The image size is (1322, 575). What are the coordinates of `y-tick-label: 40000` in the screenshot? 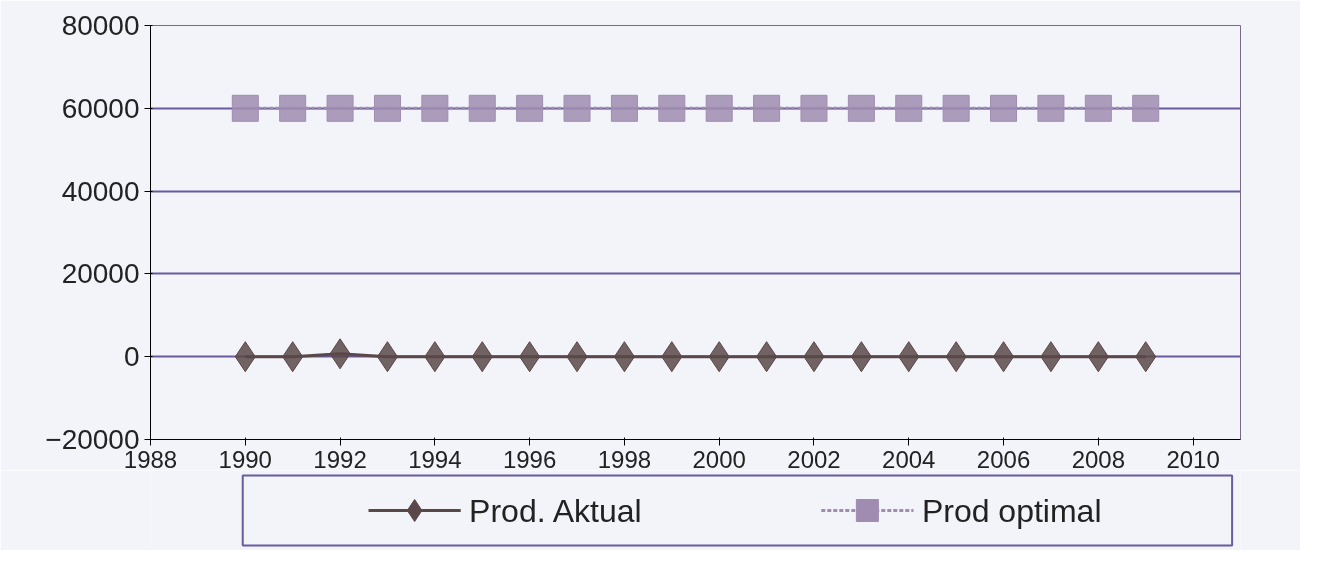 It's located at (100, 191).